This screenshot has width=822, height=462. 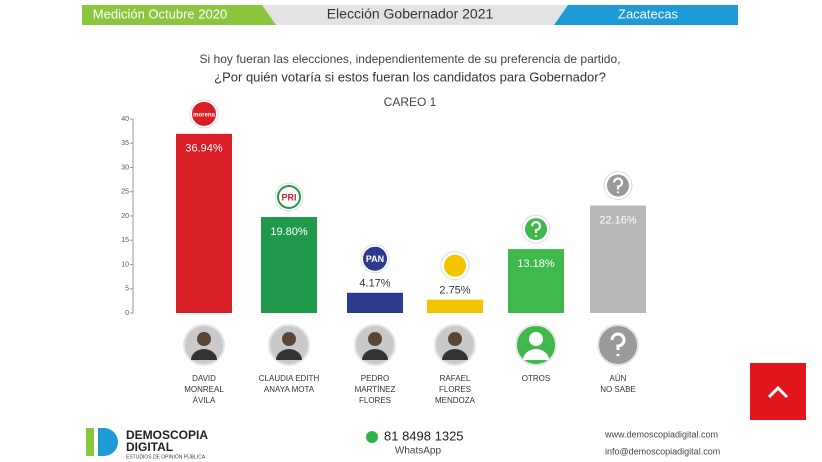 I want to click on y-tick-label: 30, so click(x=125, y=167).